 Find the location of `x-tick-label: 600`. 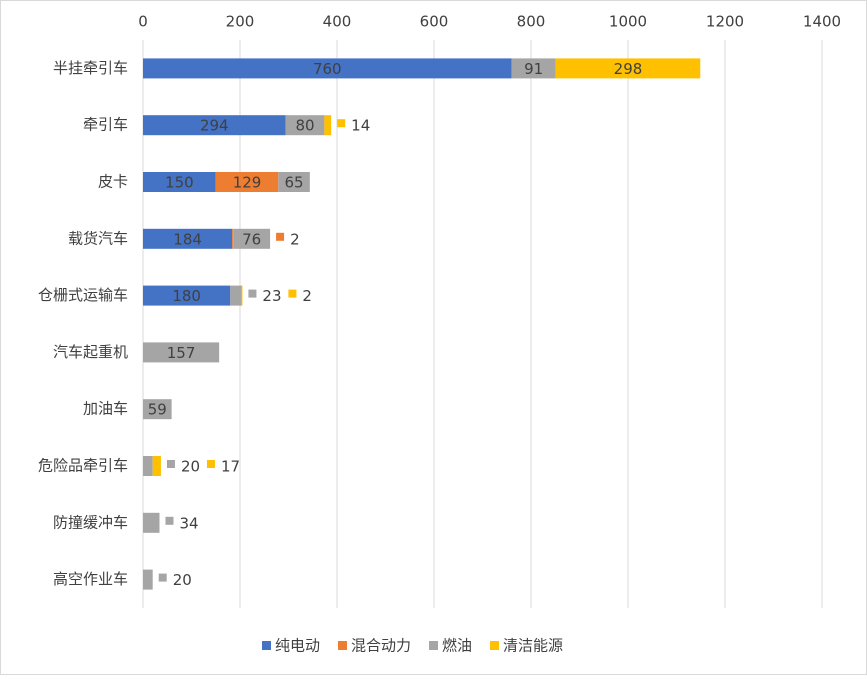

x-tick-label: 600 is located at coordinates (434, 22).